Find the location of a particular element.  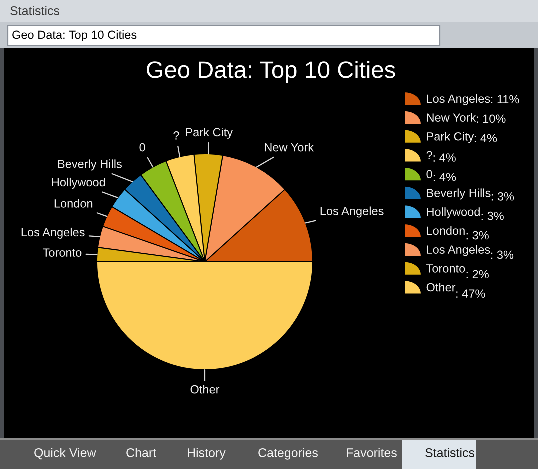

slice-label: Hollywood is located at coordinates (79, 183).